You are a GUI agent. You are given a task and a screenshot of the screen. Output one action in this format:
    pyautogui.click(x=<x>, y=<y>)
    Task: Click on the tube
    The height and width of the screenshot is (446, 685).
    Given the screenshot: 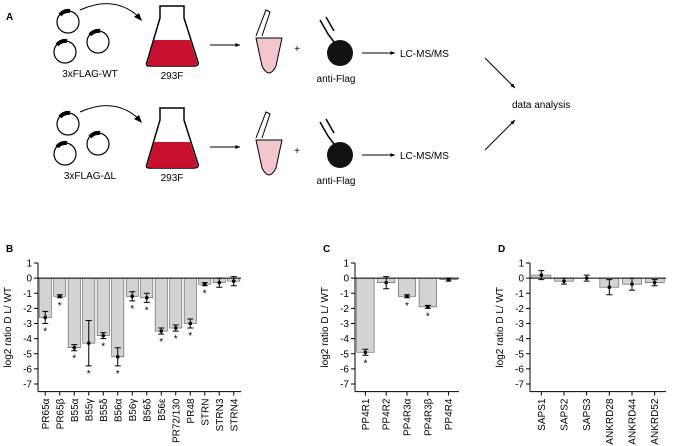 What is the action you would take?
    pyautogui.click(x=269, y=55)
    